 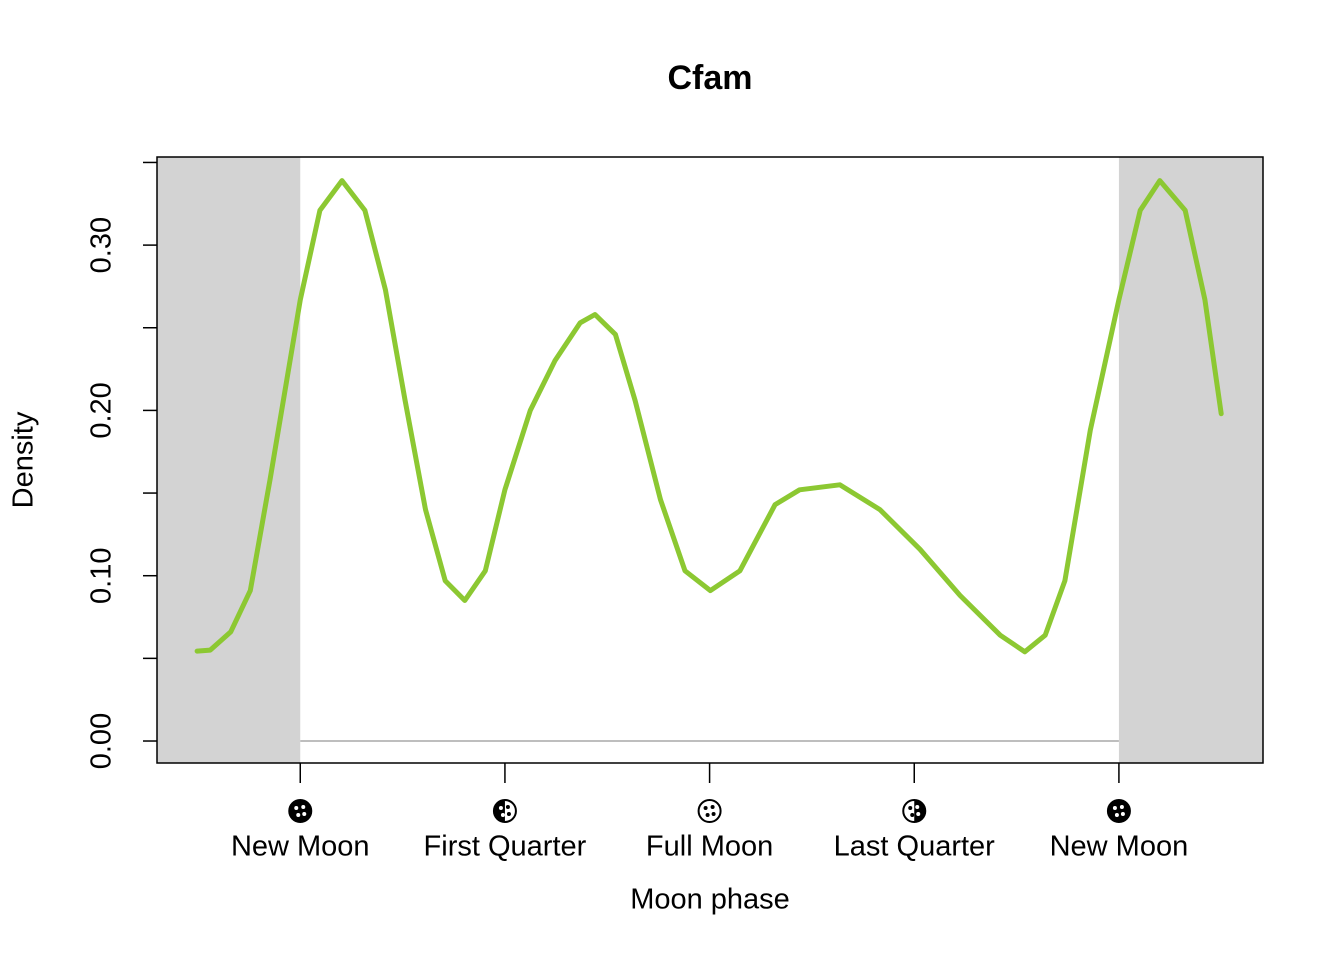 I want to click on chart-title: Cfam, so click(x=709, y=78).